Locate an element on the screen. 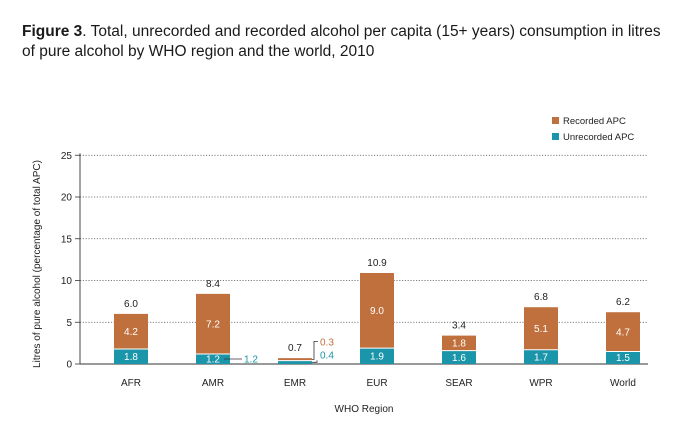 The height and width of the screenshot is (438, 685). total-label-afr: 6.0 is located at coordinates (131, 304).